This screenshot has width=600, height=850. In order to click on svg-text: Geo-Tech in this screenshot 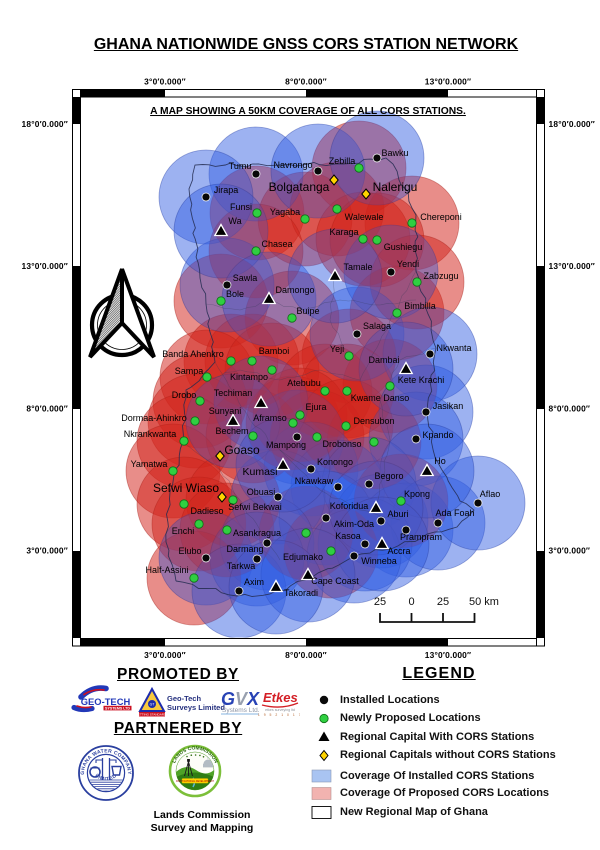, I will do `click(184, 698)`.